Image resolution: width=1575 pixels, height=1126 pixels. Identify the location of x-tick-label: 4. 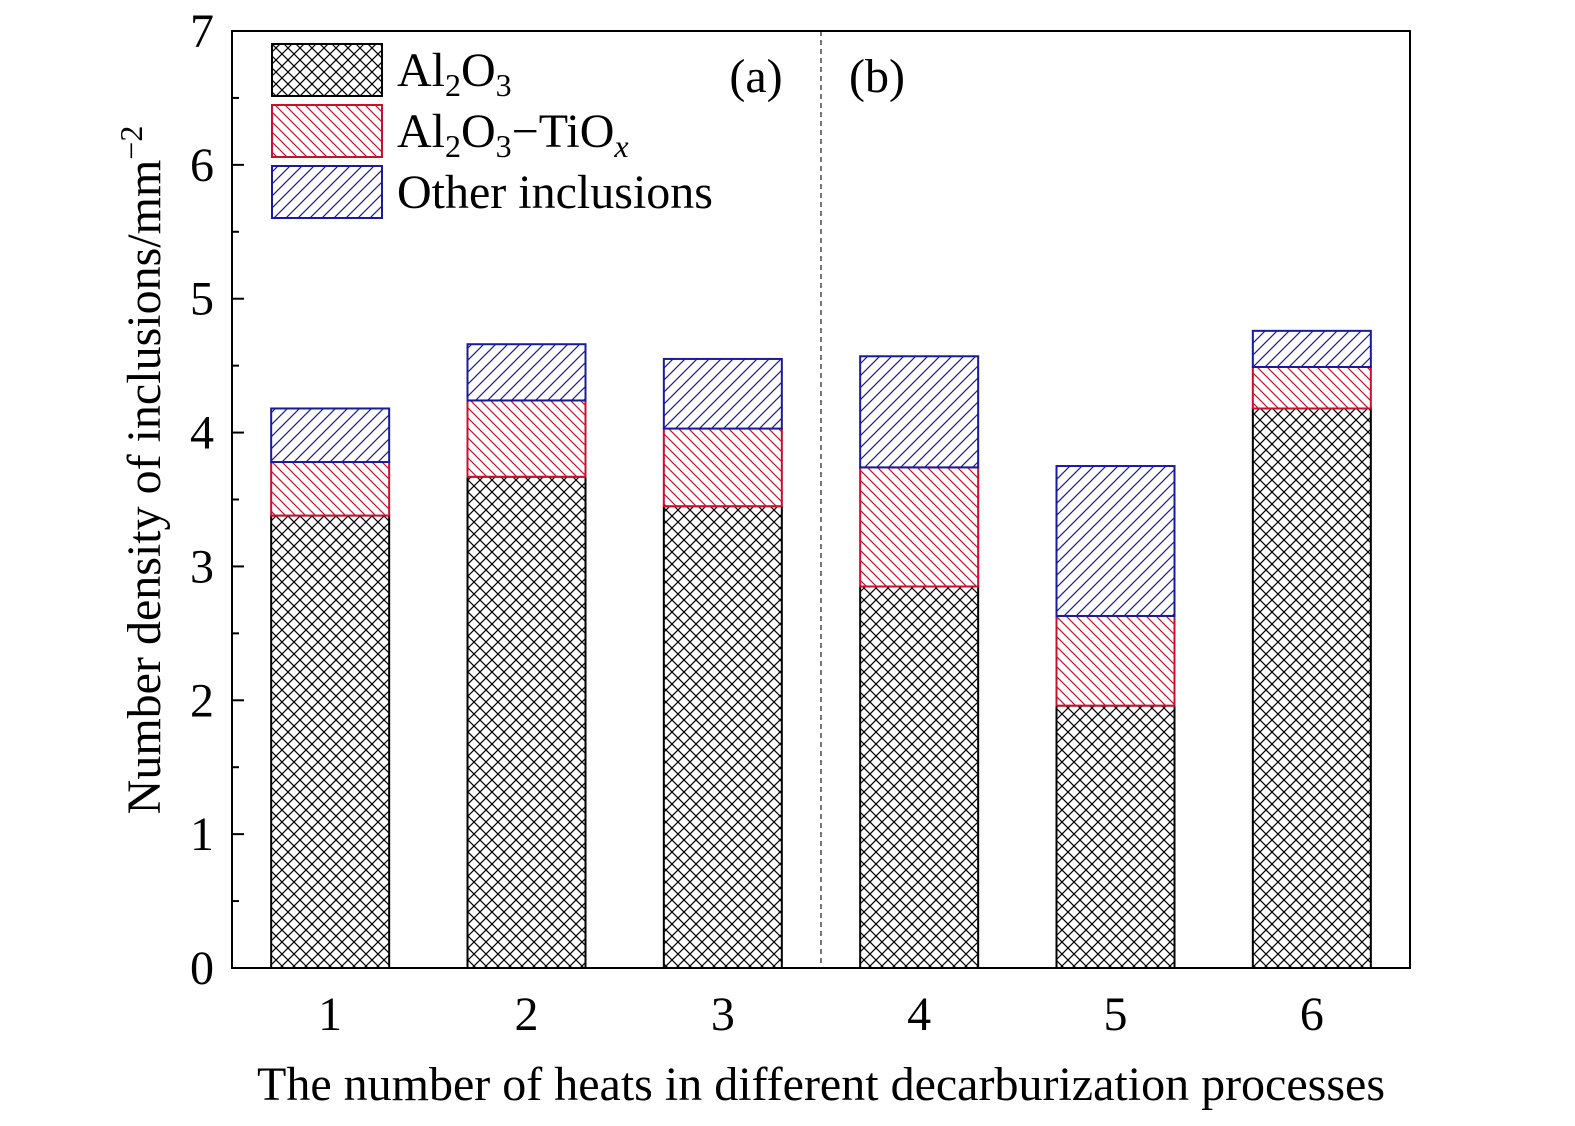
(919, 1014).